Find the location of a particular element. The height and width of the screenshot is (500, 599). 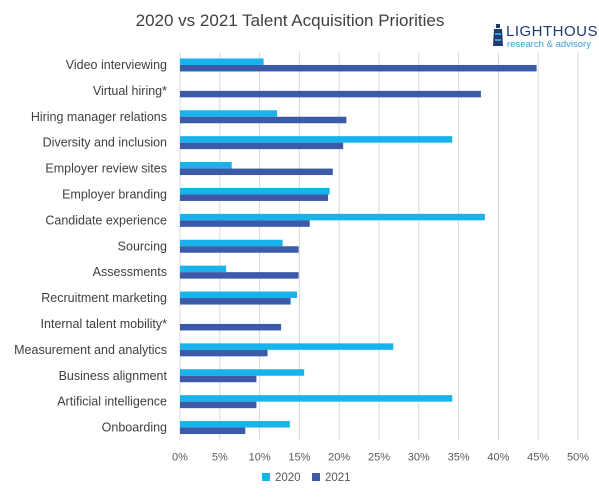

category-label: Internal talent mobility* is located at coordinates (104, 324).